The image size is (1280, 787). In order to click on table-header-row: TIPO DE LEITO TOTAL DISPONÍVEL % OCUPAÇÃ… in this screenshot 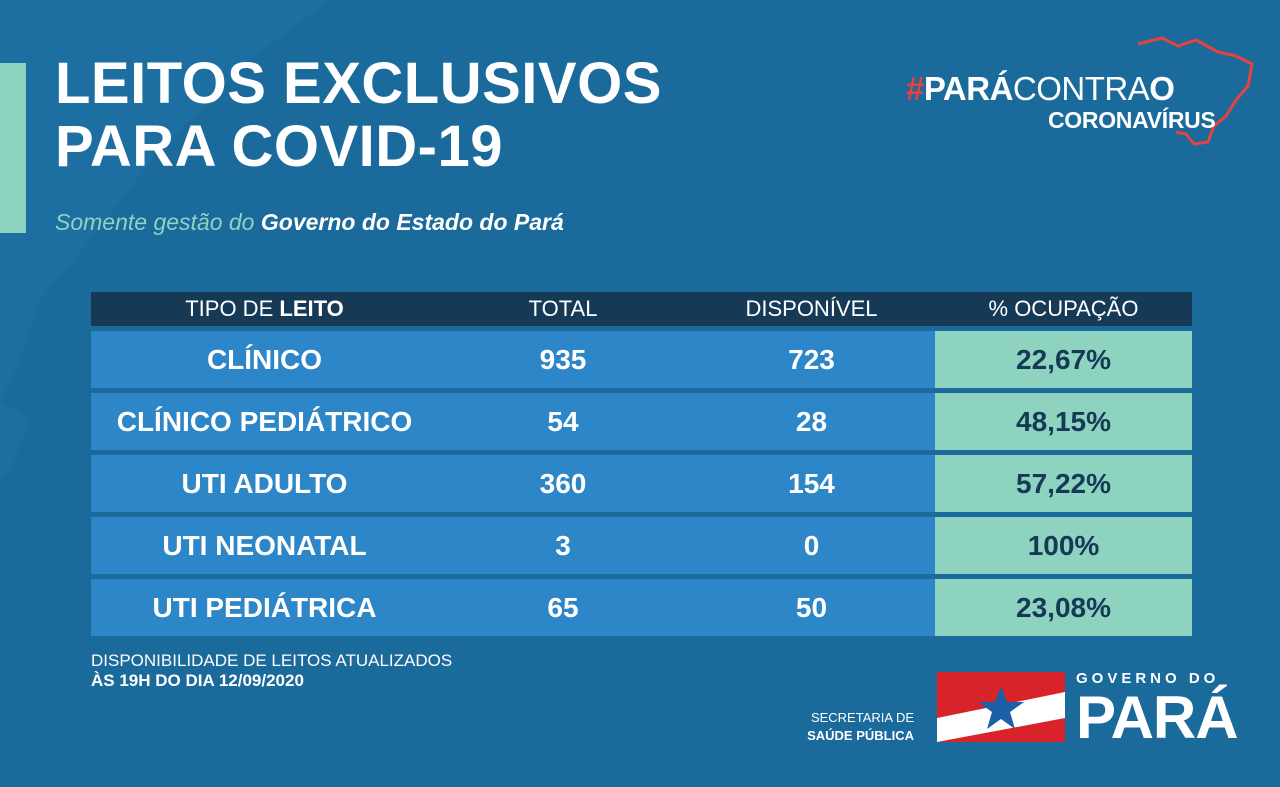, I will do `click(641, 309)`.